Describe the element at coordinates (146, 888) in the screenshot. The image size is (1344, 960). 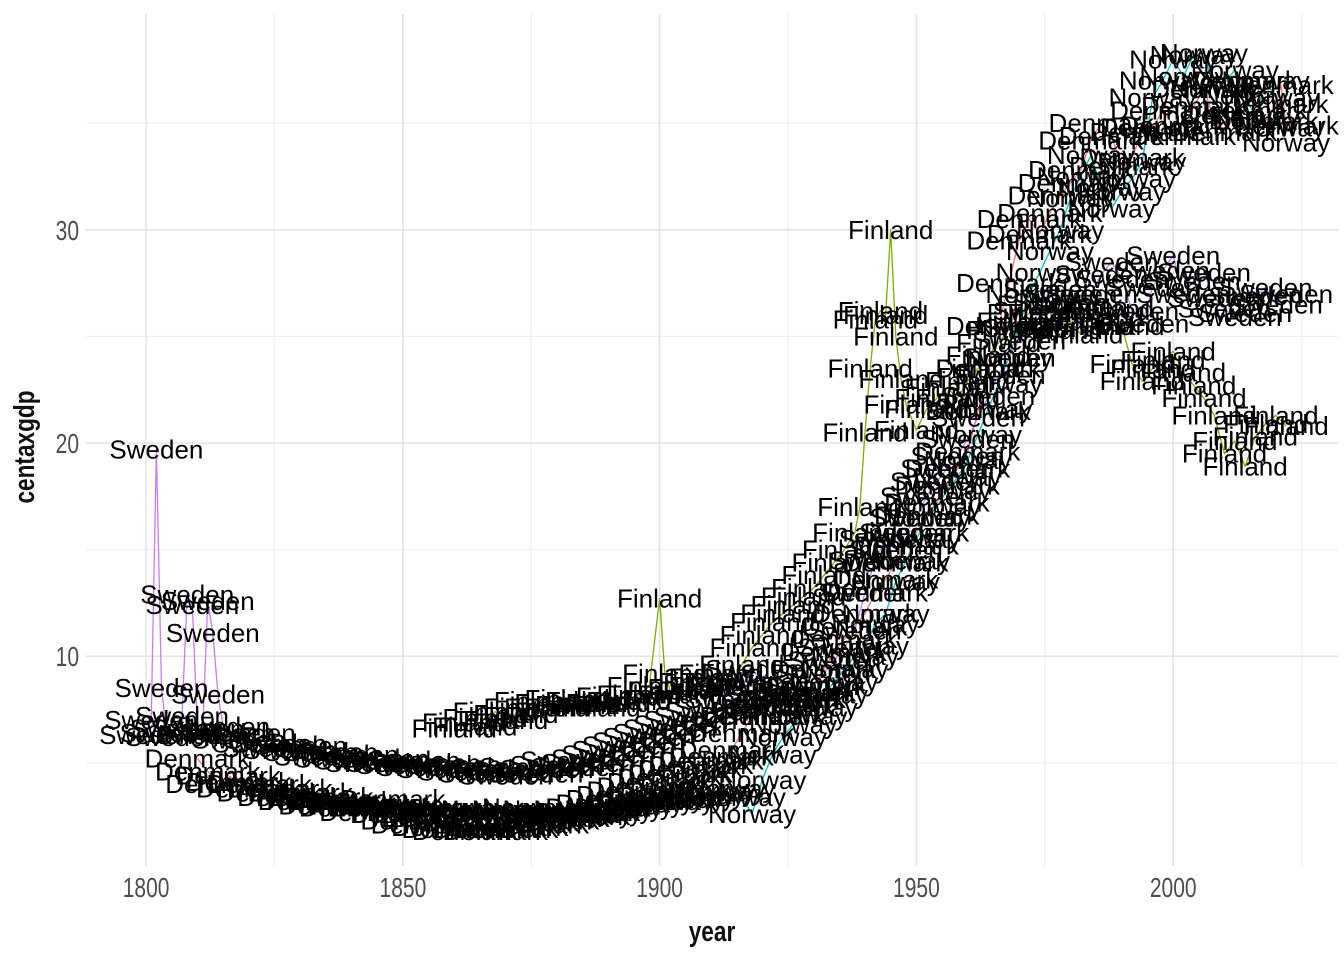
I see `x-tick-label: 1800` at that location.